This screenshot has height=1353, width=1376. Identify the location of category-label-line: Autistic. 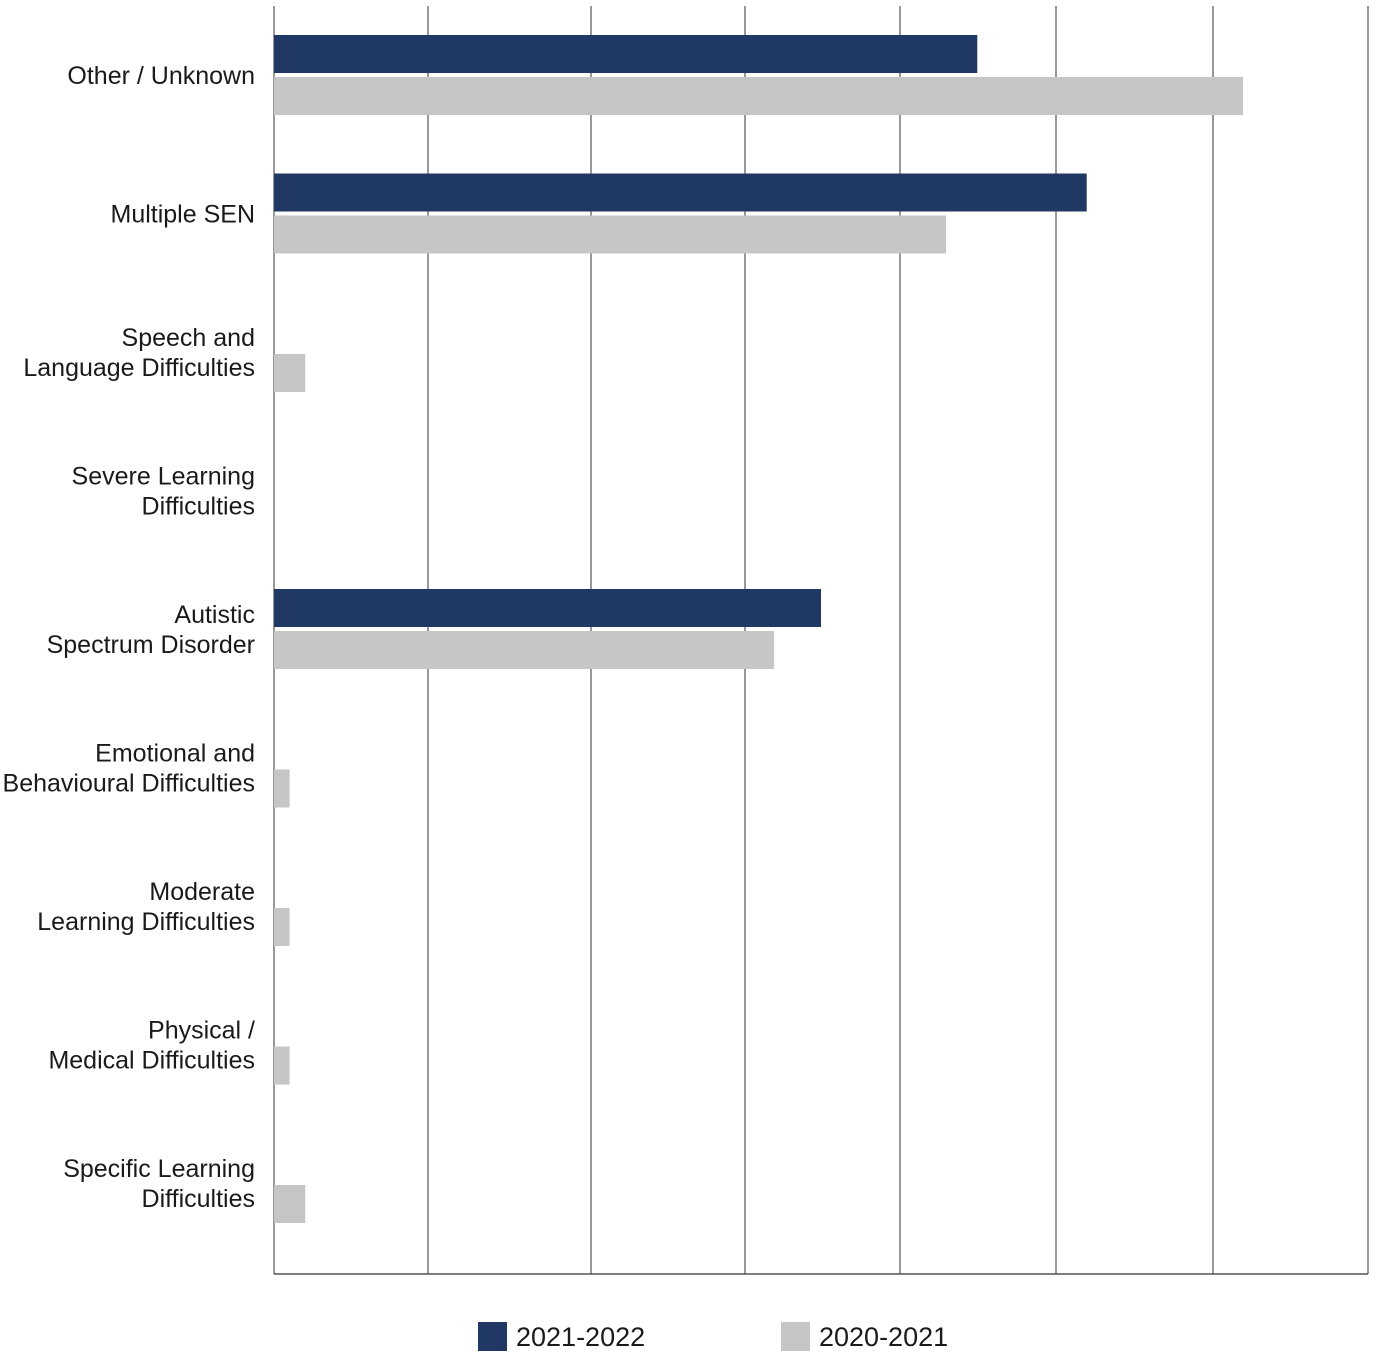
(214, 615).